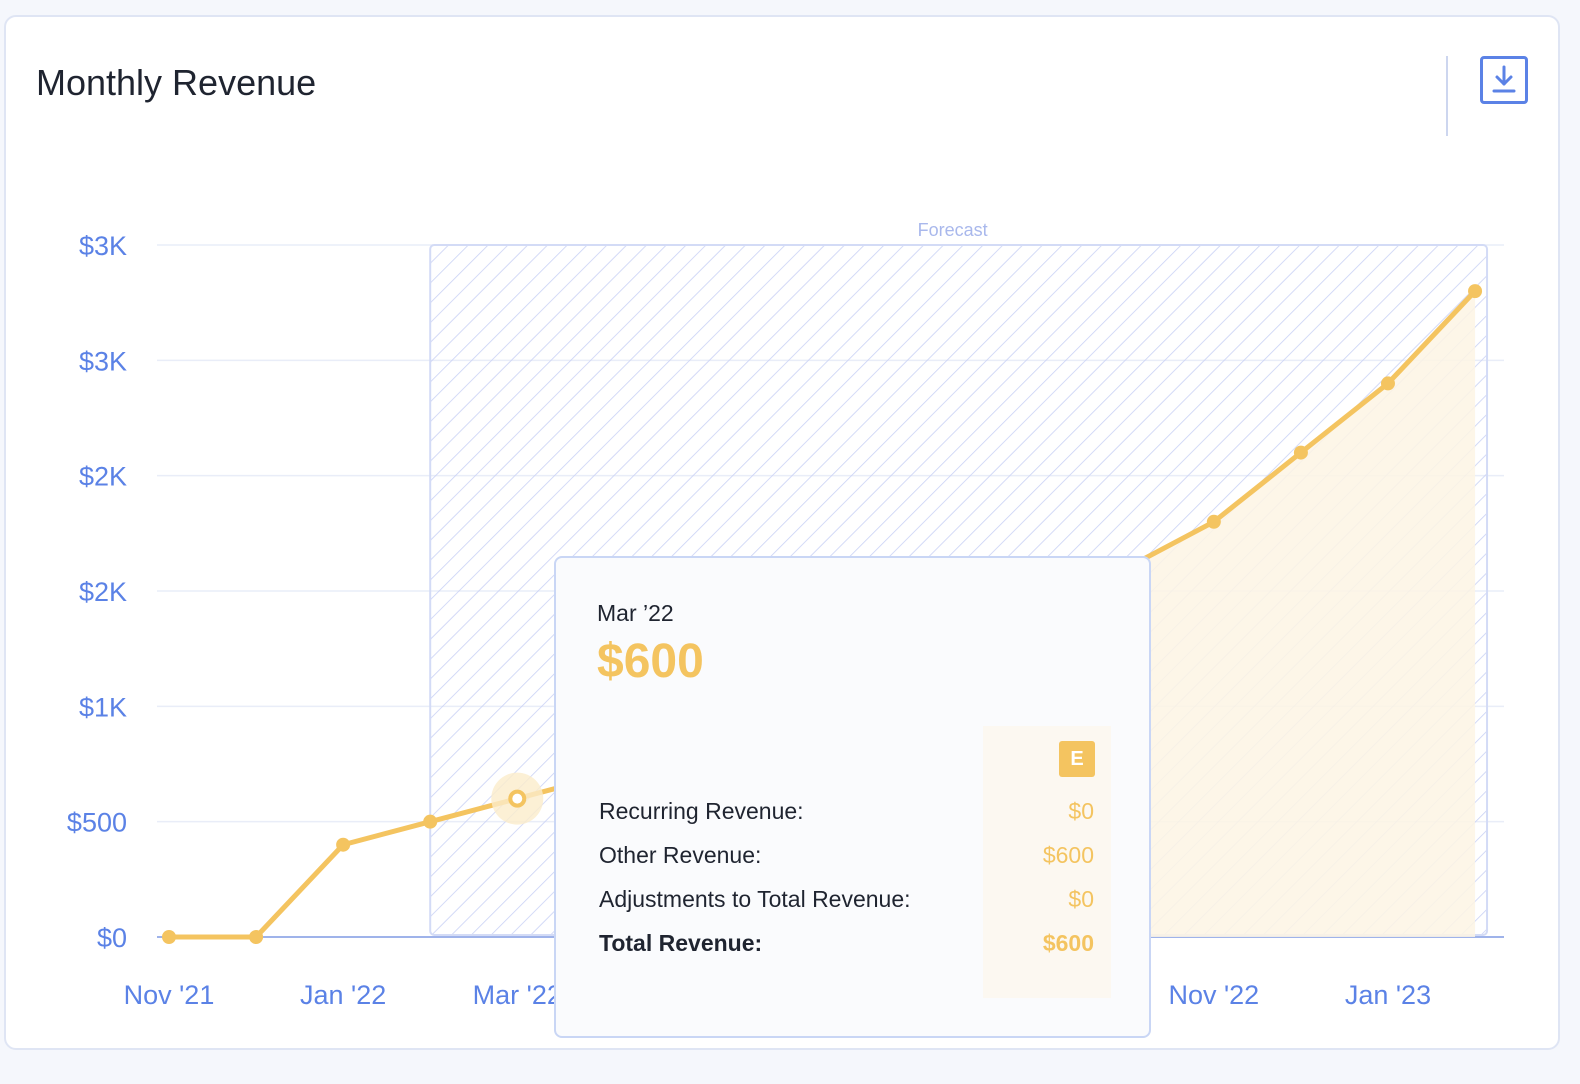 The width and height of the screenshot is (1580, 1084). I want to click on tooltip-row: Adjustments to Total Revenue: $0, so click(846, 901).